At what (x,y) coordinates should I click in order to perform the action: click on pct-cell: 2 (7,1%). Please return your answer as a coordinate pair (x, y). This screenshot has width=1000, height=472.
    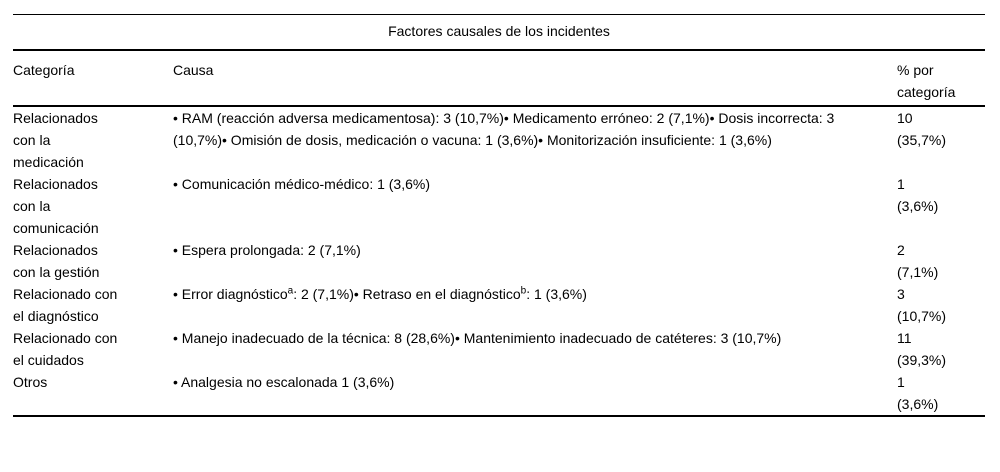
    Looking at the image, I should click on (941, 261).